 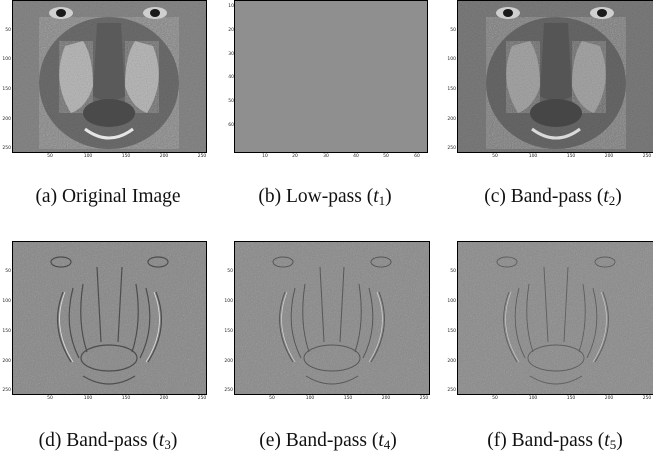 What do you see at coordinates (555, 76) in the screenshot?
I see `image-bandpass-t2` at bounding box center [555, 76].